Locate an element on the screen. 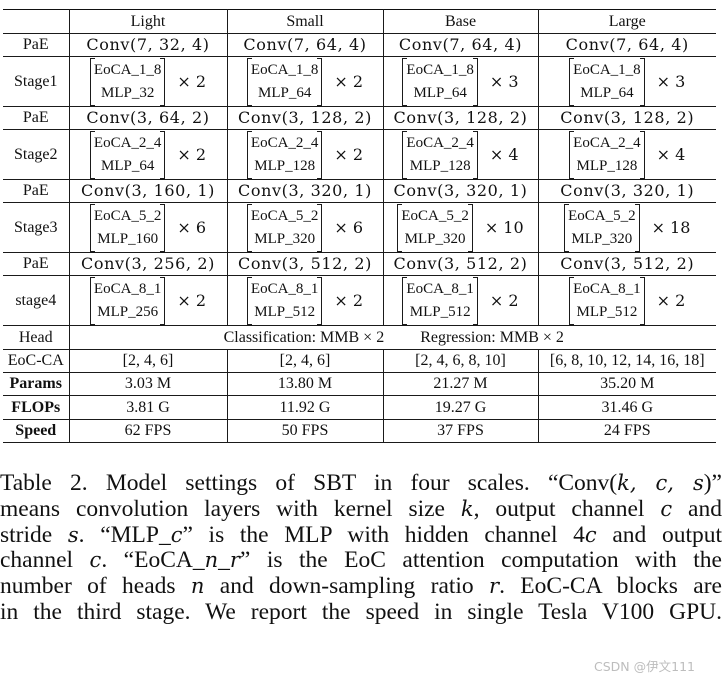  row-label: Head is located at coordinates (36, 337).